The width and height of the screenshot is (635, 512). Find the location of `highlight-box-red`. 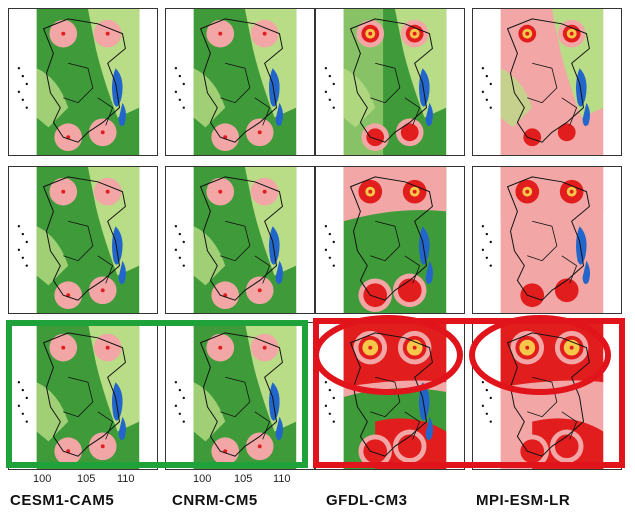

highlight-box-red is located at coordinates (469, 393).